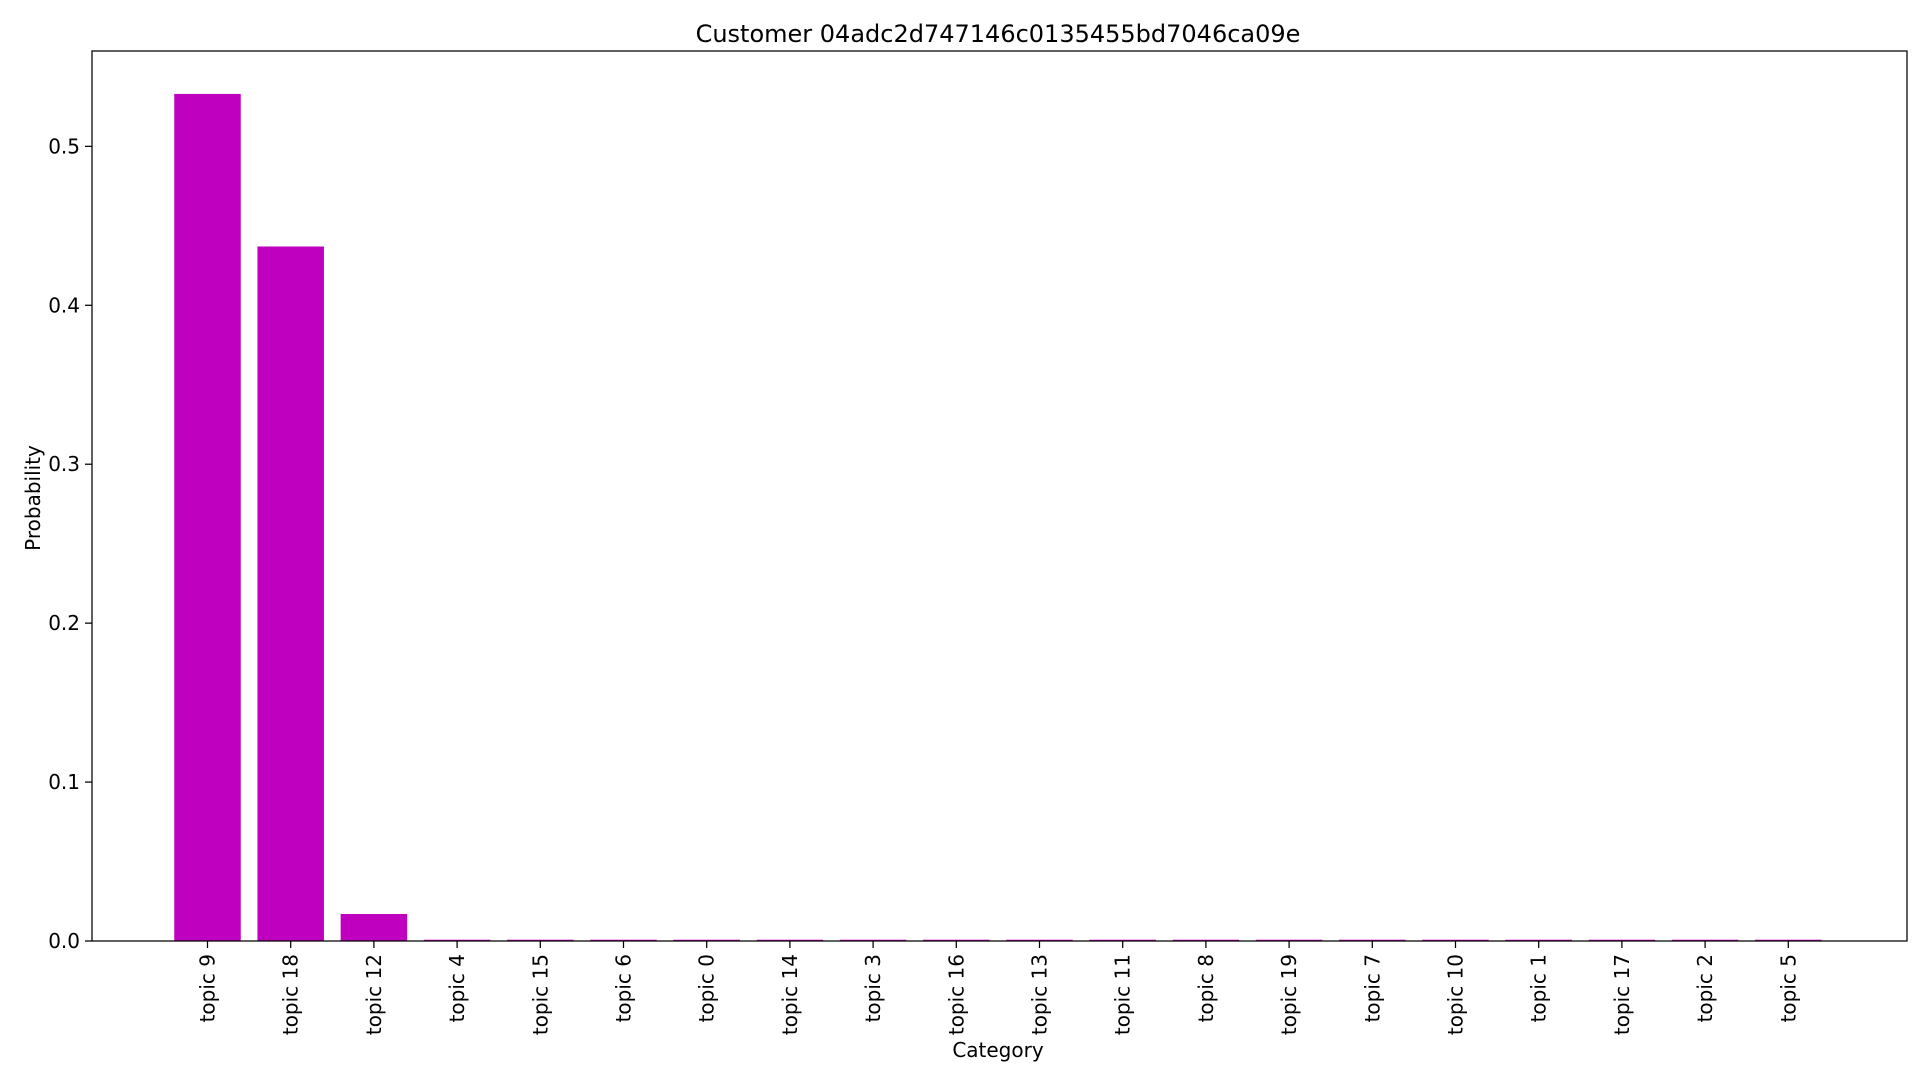 This screenshot has width=1920, height=1080. Describe the element at coordinates (707, 988) in the screenshot. I see `x-tick-label: topic 0` at that location.